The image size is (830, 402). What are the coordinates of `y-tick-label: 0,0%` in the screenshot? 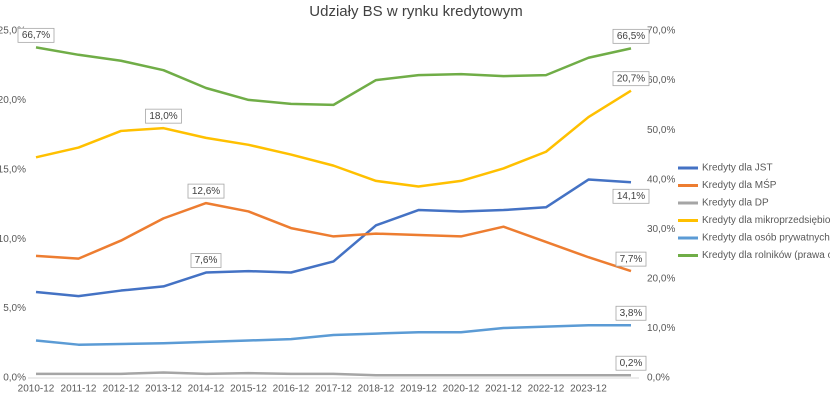 It's located at (14, 378).